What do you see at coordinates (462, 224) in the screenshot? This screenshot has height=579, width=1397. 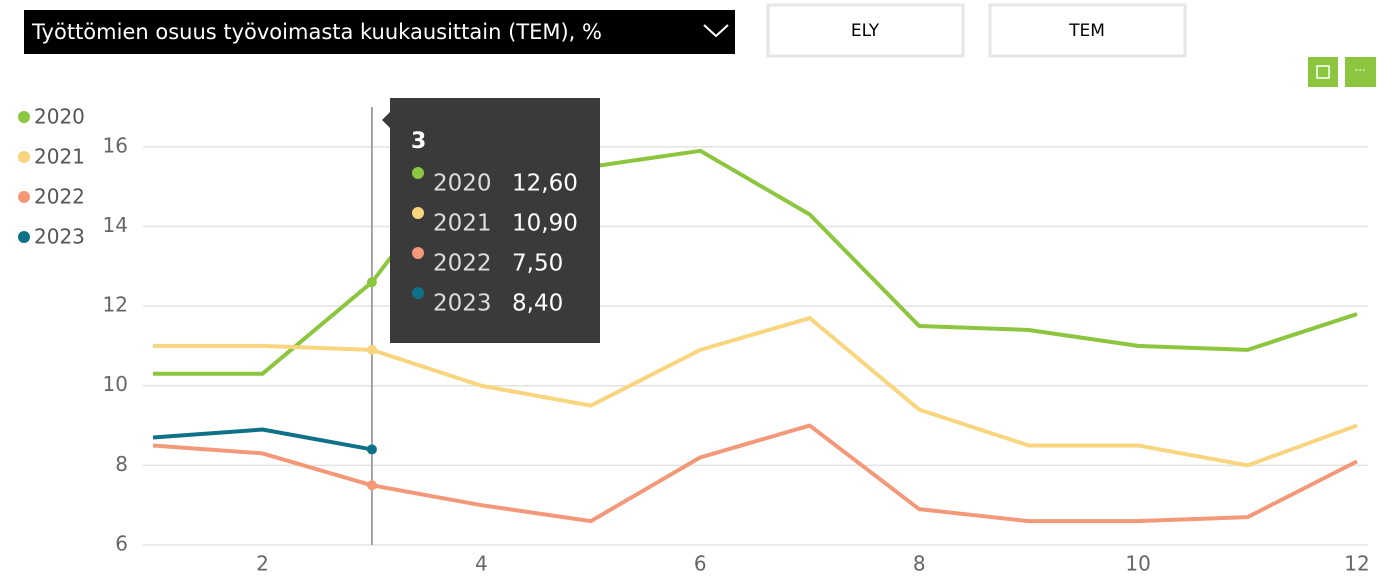 I see `tooltip-name: 2021` at bounding box center [462, 224].